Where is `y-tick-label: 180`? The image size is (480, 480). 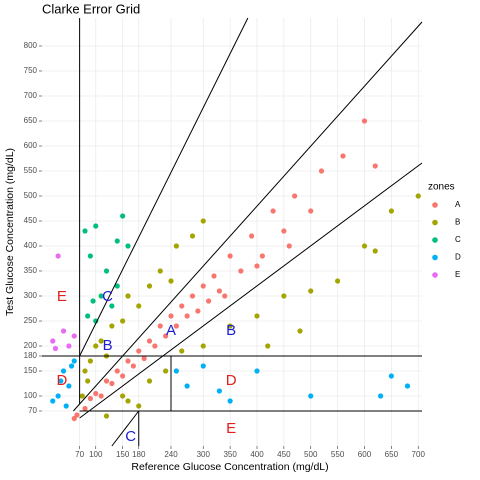
y-tick-label: 180 is located at coordinates (31, 355).